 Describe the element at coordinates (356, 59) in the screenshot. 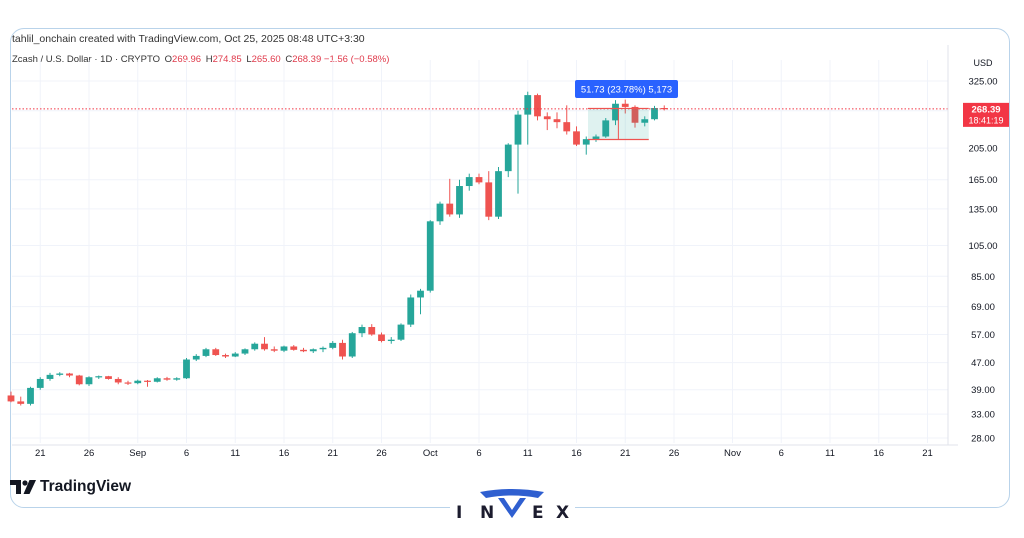

I see `change-value: −1.56 (−0.58%)` at that location.